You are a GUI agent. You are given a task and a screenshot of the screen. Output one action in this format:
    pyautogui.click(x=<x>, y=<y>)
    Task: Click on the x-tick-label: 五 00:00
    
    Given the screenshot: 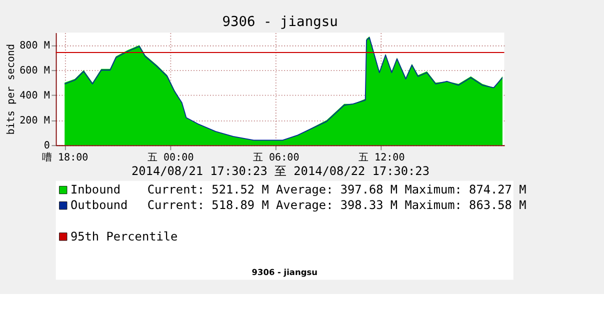 What is the action you would take?
    pyautogui.click(x=170, y=158)
    